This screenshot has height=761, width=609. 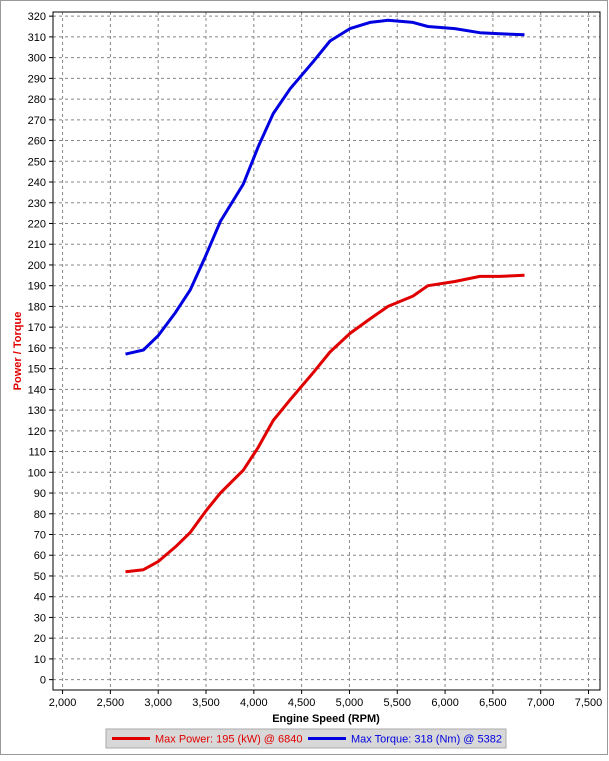 What do you see at coordinates (43, 681) in the screenshot?
I see `y-tick-label: 0` at bounding box center [43, 681].